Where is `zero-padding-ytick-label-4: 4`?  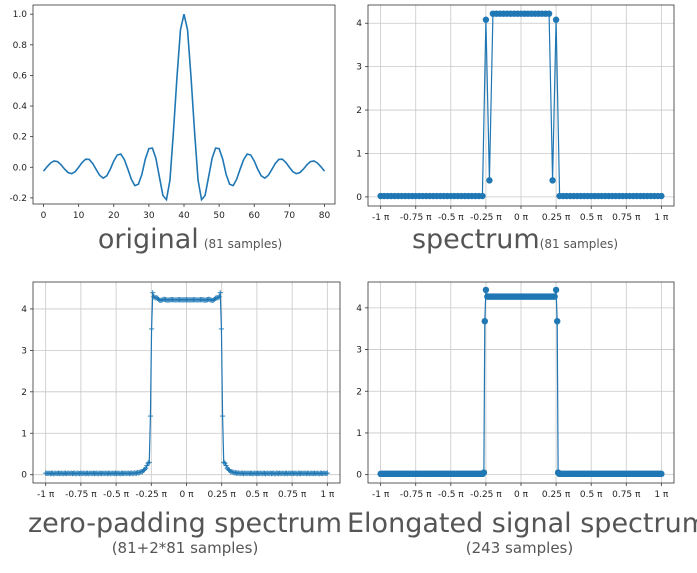 zero-padding-ytick-label-4: 4 is located at coordinates (24, 310).